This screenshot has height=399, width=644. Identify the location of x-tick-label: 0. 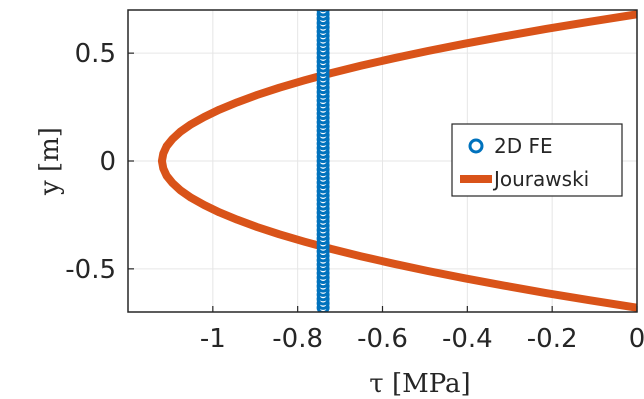
(636, 339).